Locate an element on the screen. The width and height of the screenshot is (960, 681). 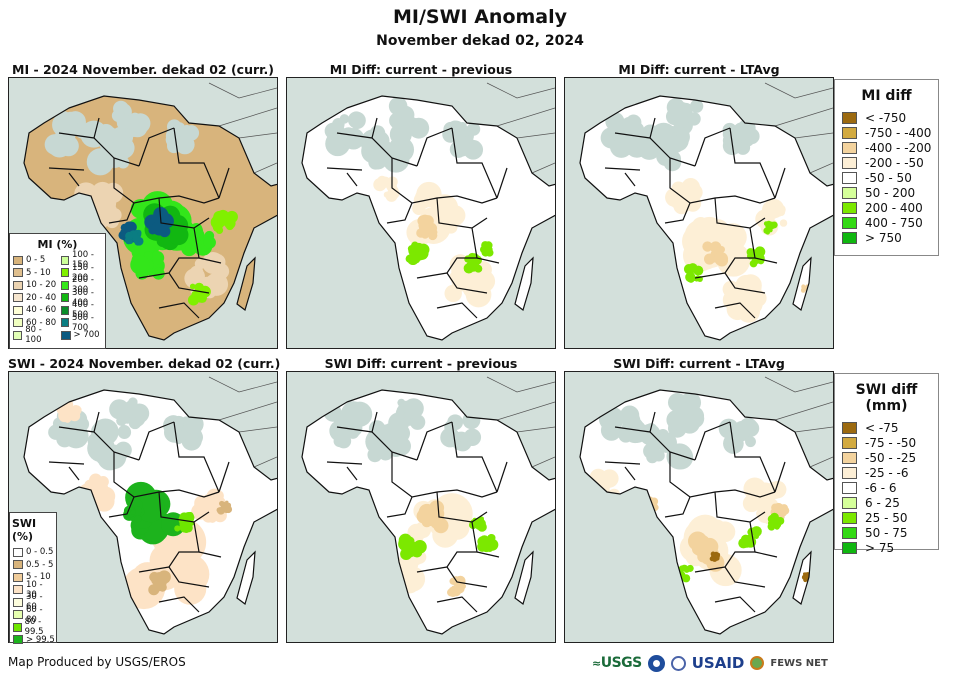
legend-item: 60 - 80 is located at coordinates (33, 615).